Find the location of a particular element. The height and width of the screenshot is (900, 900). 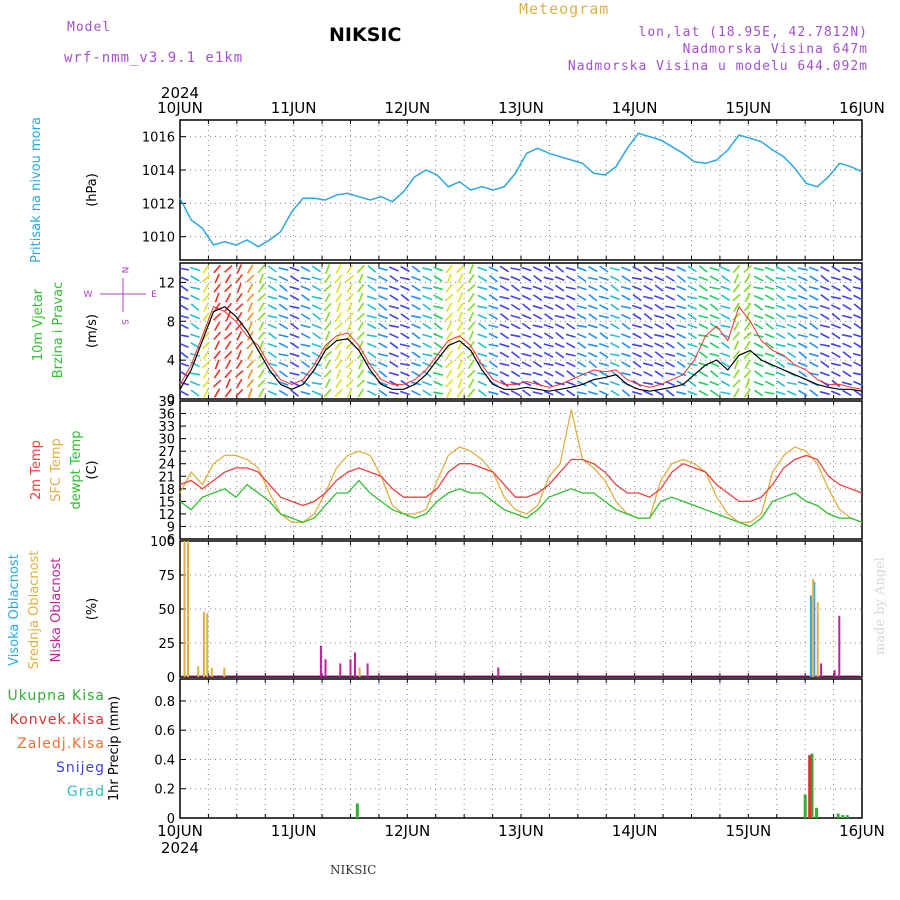

panel-frame is located at coordinates (521, 331).